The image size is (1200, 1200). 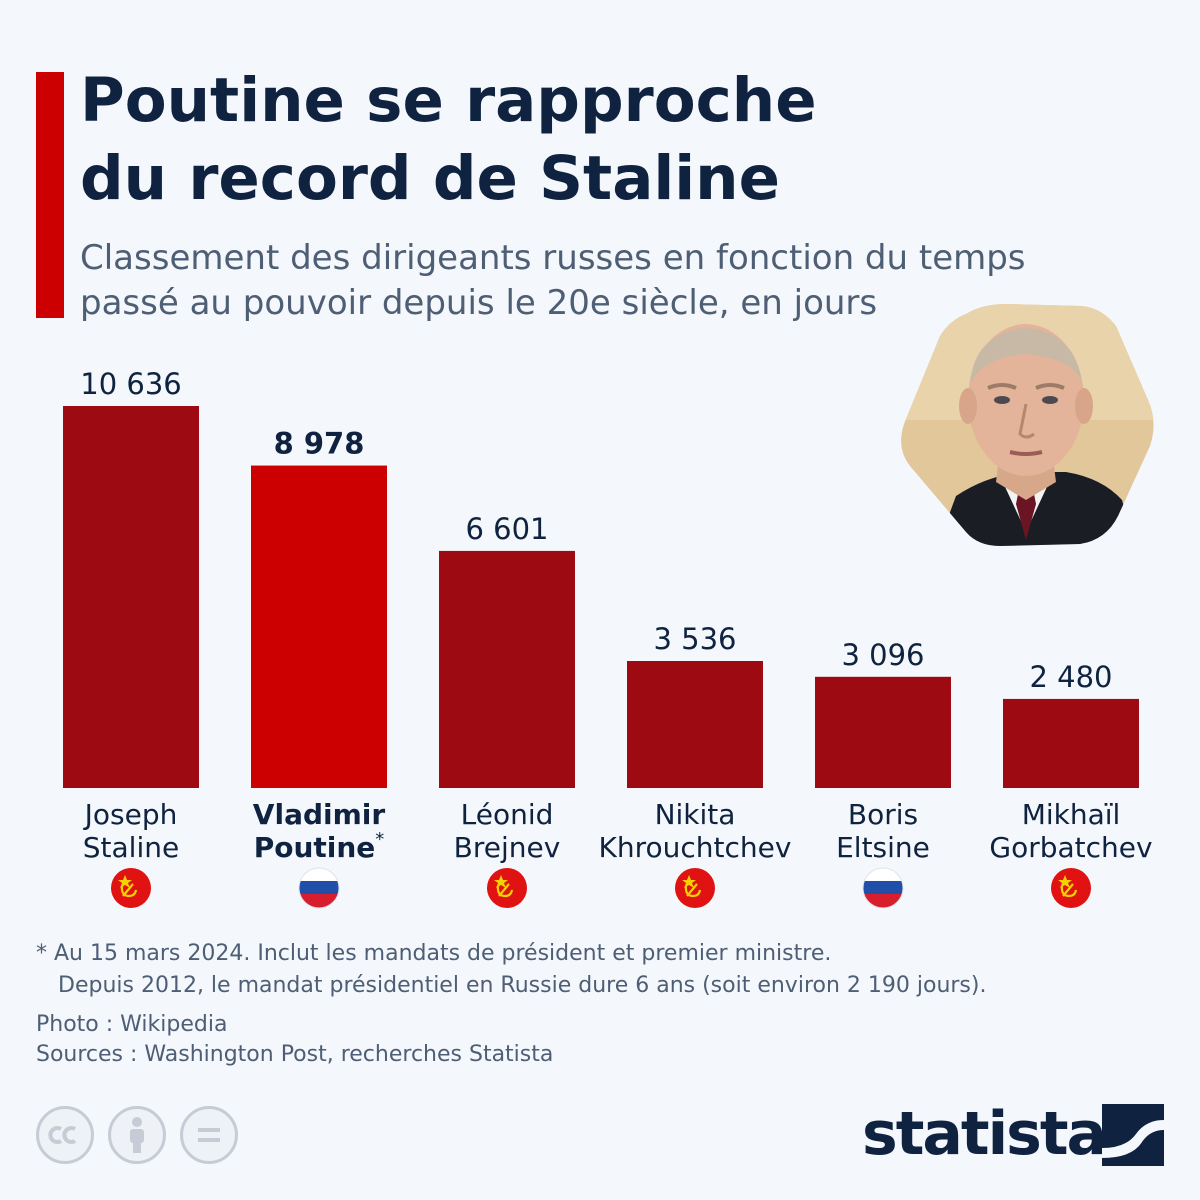 I want to click on cc-icon-graphic, so click(x=62, y=1135).